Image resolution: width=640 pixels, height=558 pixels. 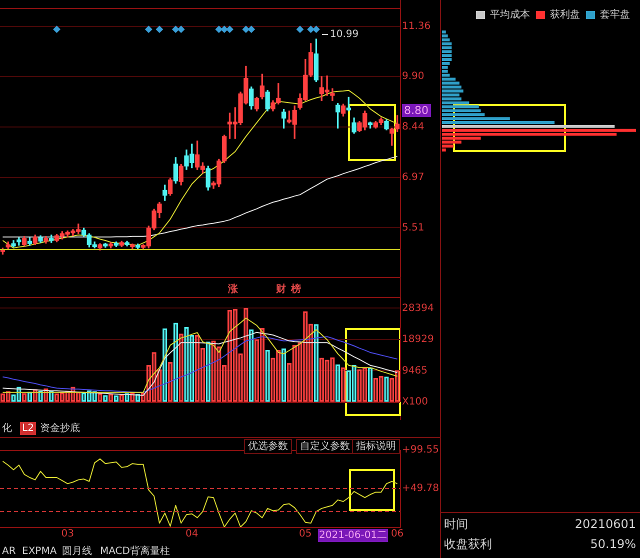 I want to click on candlestick, so click(x=332, y=94).